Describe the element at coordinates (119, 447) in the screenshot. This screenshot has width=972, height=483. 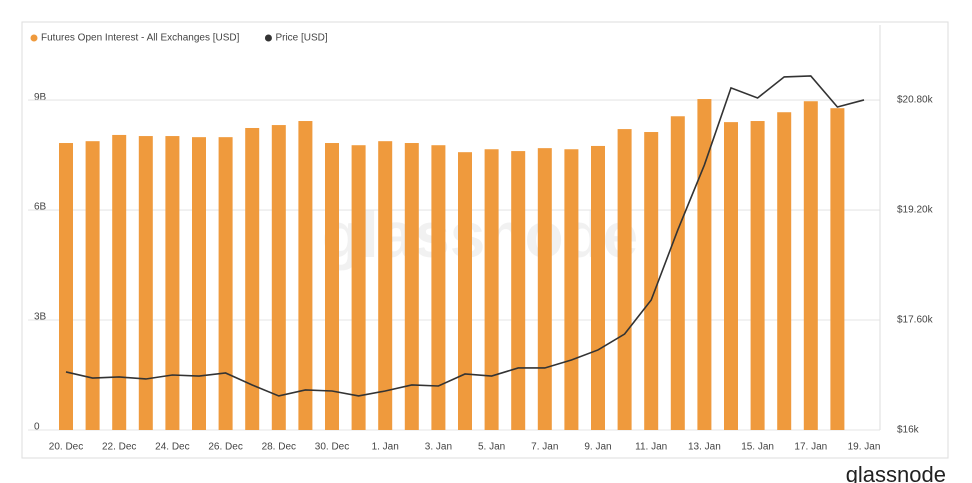
I see `x-tick-label: 22. Dec` at that location.